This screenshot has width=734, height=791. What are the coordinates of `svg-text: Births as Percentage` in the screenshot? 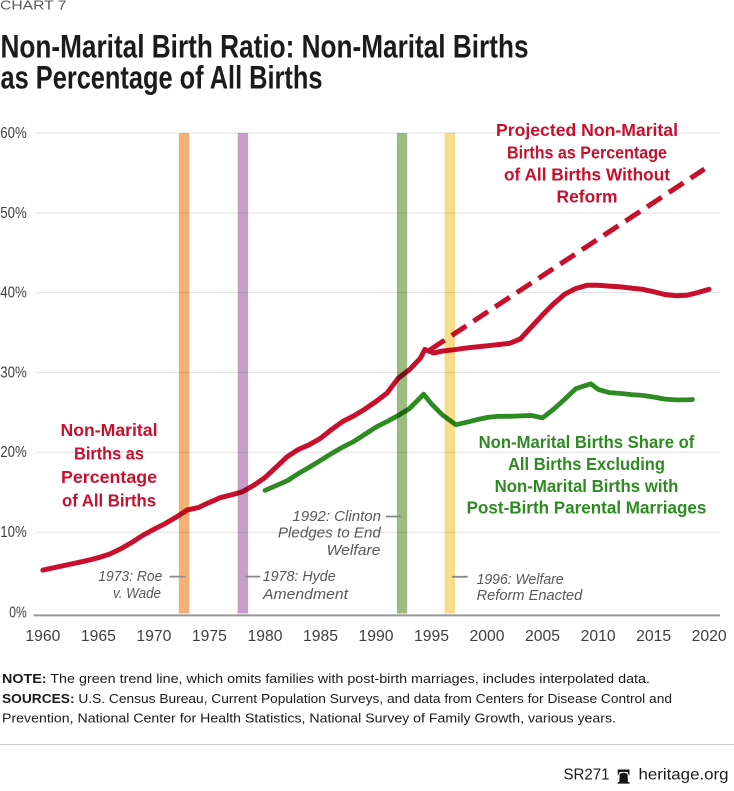 It's located at (587, 152).